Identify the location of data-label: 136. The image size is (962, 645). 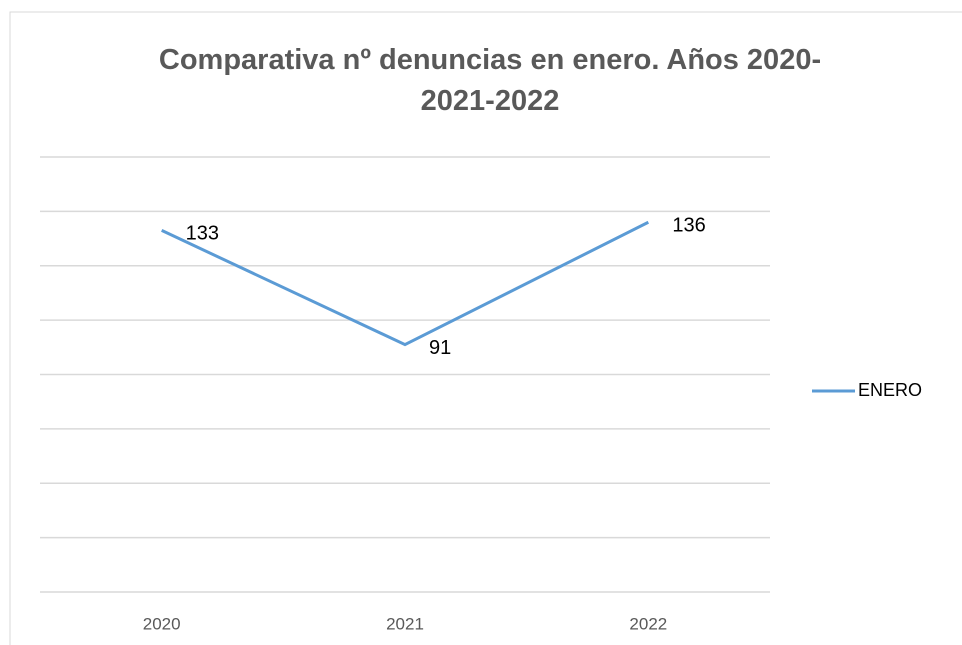
(688, 226).